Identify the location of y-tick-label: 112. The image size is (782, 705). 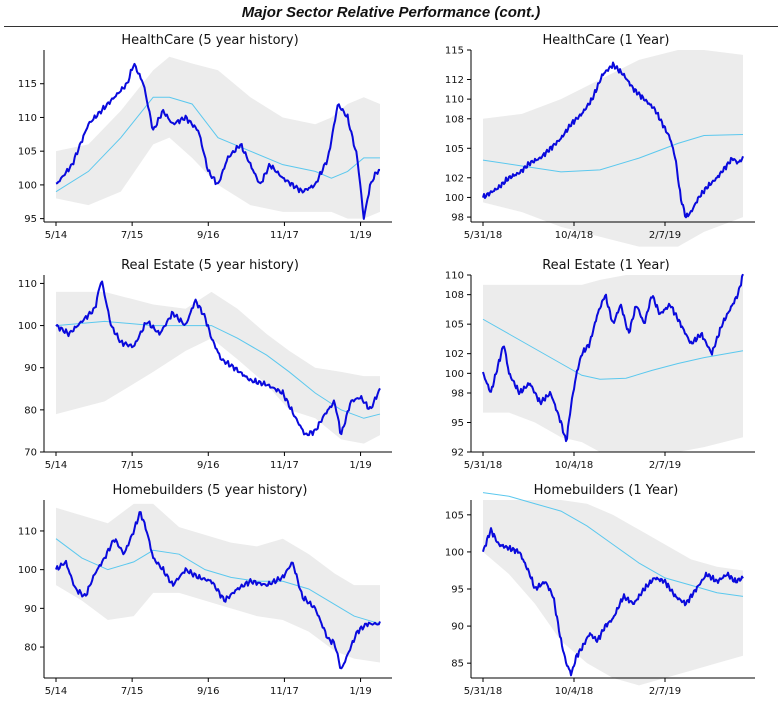
(454, 80).